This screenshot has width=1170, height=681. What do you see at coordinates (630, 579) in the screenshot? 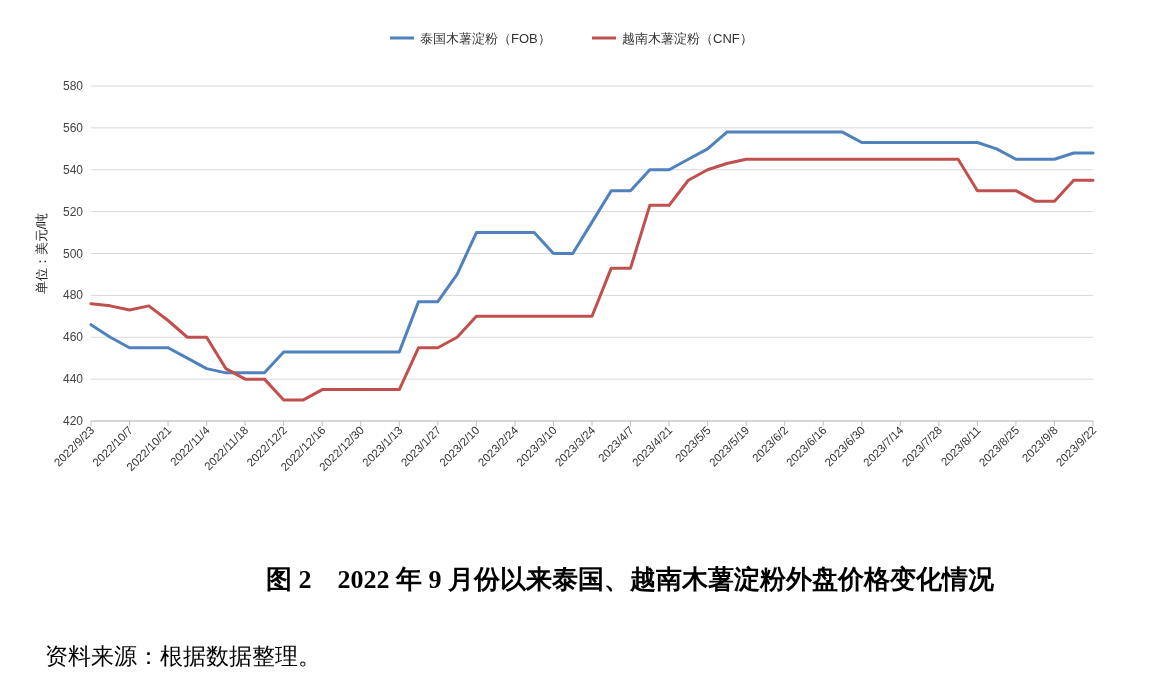
I see `text: 图 2 2022 年 9 月份以来泰国、越南木薯淀粉外盘价格变化情况` at bounding box center [630, 579].